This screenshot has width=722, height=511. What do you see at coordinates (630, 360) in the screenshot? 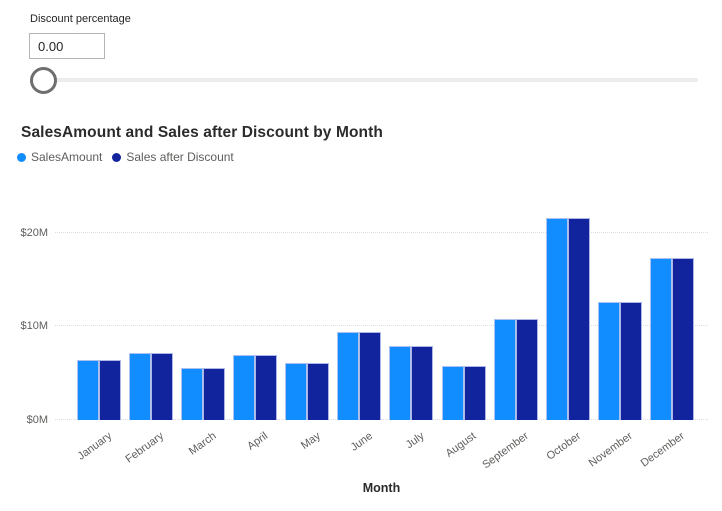
I see `bar-sales-after-discount-november` at bounding box center [630, 360].